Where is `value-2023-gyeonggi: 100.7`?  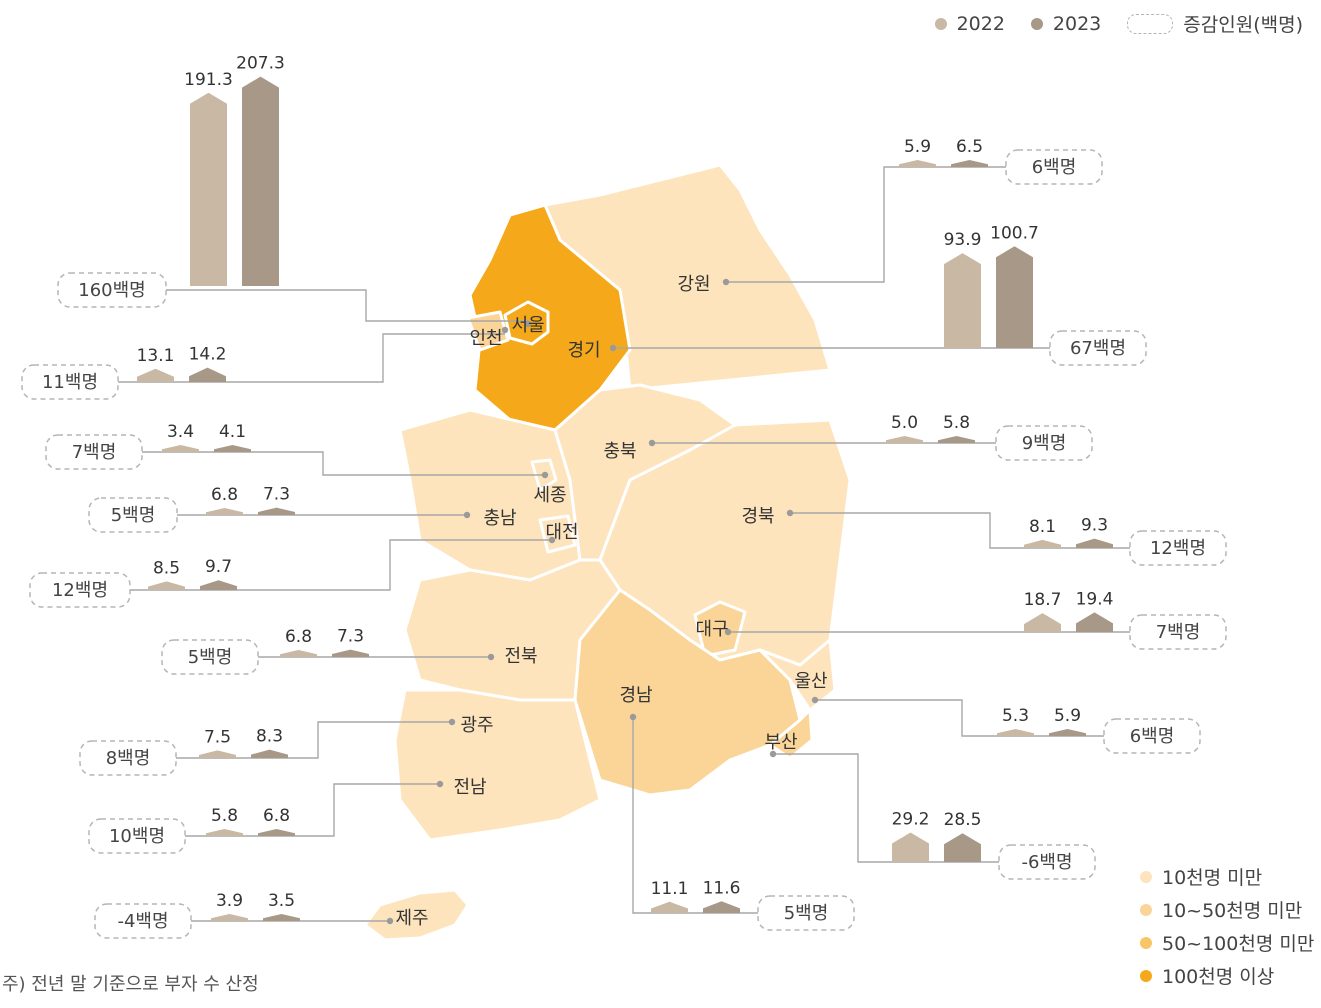 value-2023-gyeonggi: 100.7 is located at coordinates (1014, 233).